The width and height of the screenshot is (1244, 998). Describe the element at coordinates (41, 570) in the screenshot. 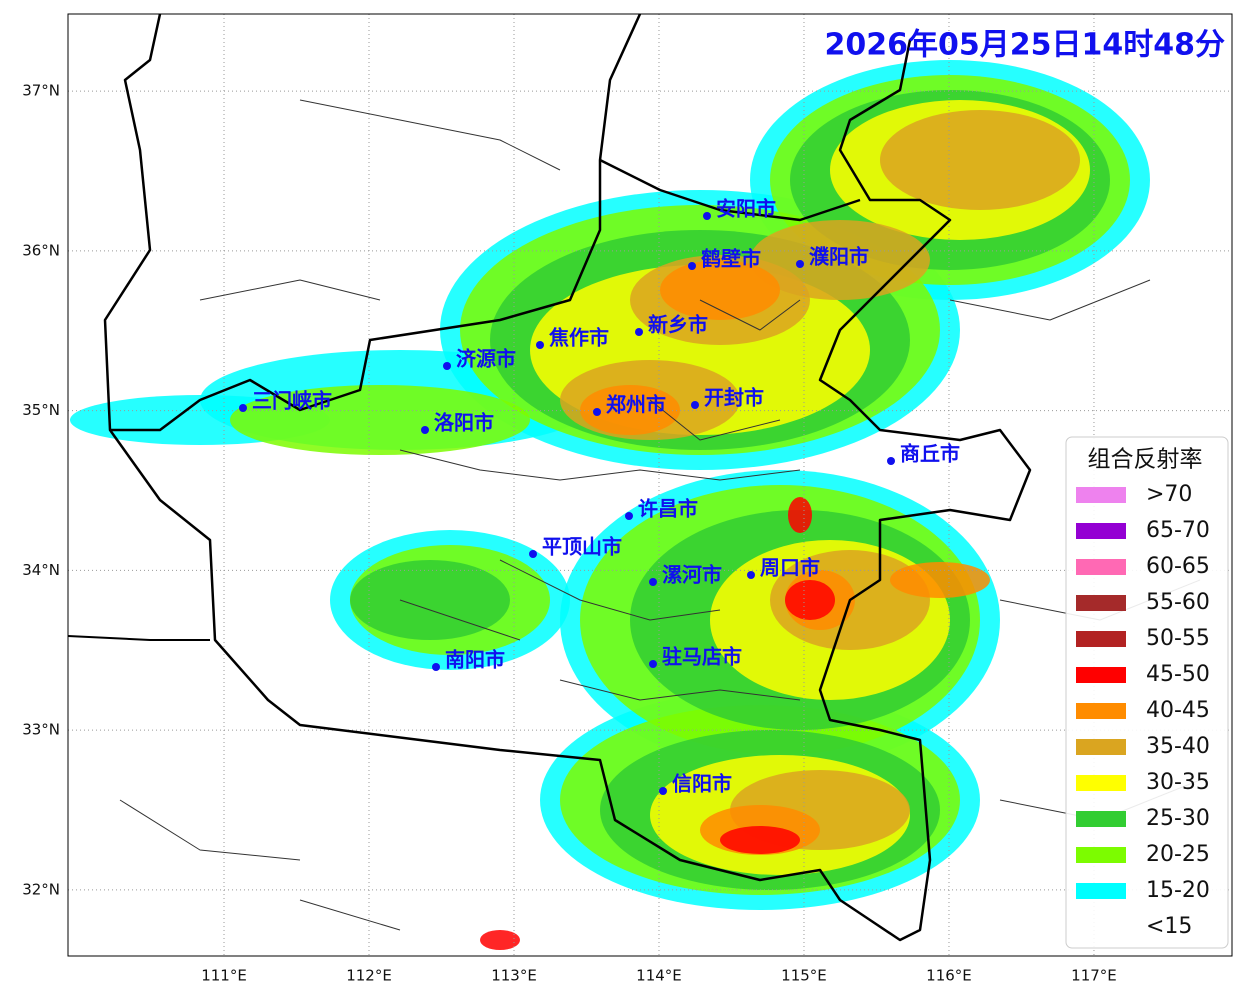

I see `y-tick-label: 34°N` at that location.